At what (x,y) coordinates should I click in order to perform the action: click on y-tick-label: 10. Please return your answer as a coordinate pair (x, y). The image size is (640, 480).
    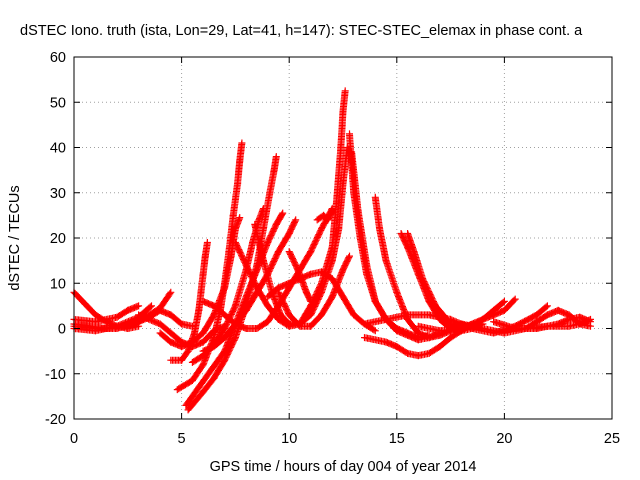
    Looking at the image, I should click on (58, 284).